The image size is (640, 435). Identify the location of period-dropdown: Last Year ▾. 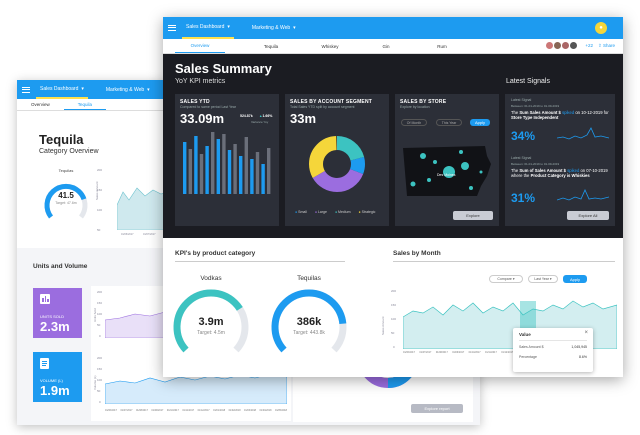
(543, 279).